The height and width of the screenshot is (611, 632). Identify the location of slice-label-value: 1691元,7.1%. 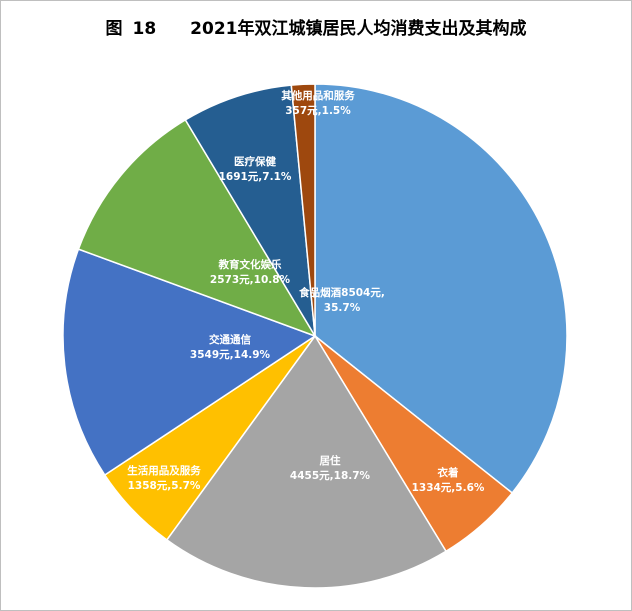
(255, 177).